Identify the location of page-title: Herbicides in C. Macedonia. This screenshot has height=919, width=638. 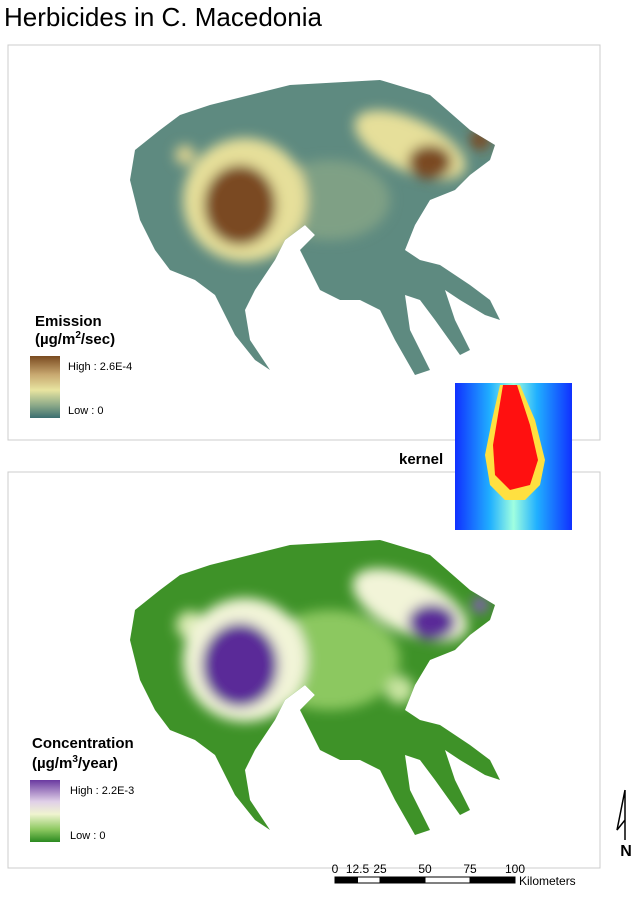
(163, 17).